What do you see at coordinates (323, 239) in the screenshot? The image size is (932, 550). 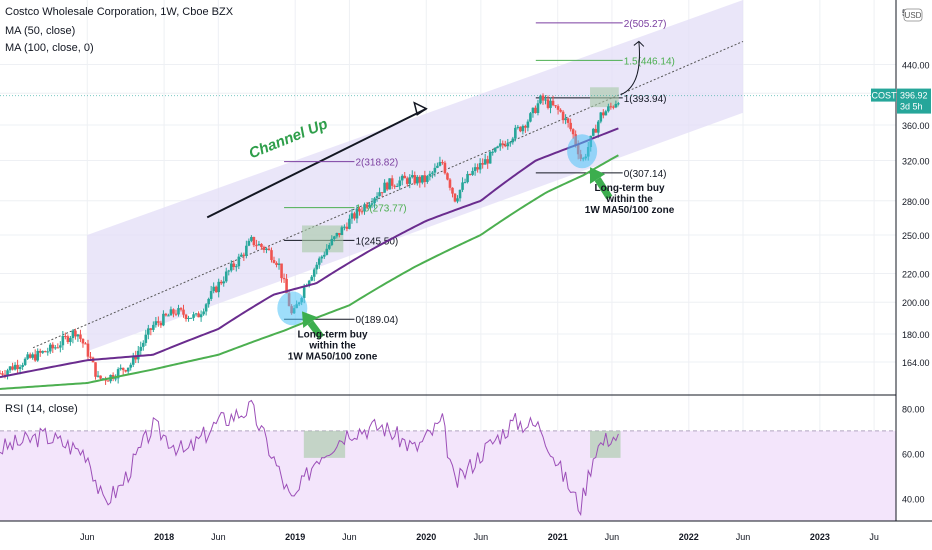 I see `consolidation-box` at bounding box center [323, 239].